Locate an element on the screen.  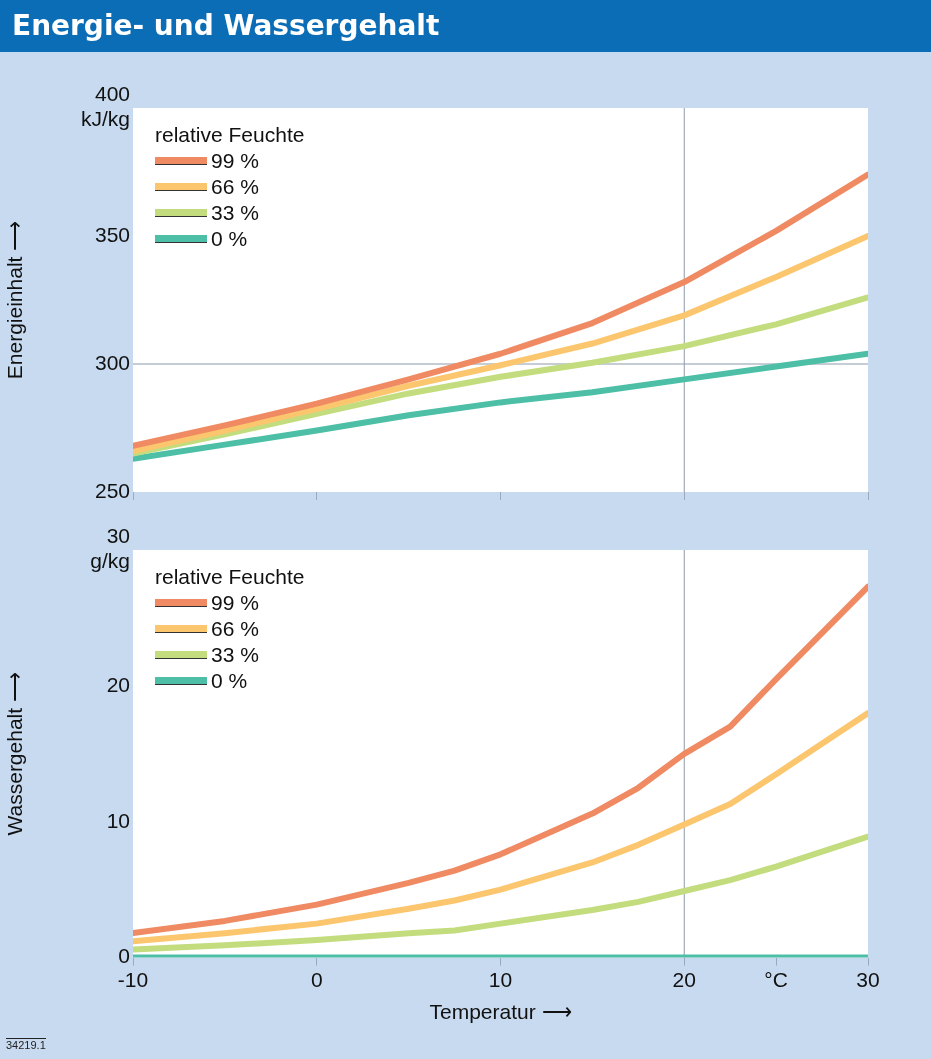
y-tick-label: 400 kJ/kg is located at coordinates (105, 106).